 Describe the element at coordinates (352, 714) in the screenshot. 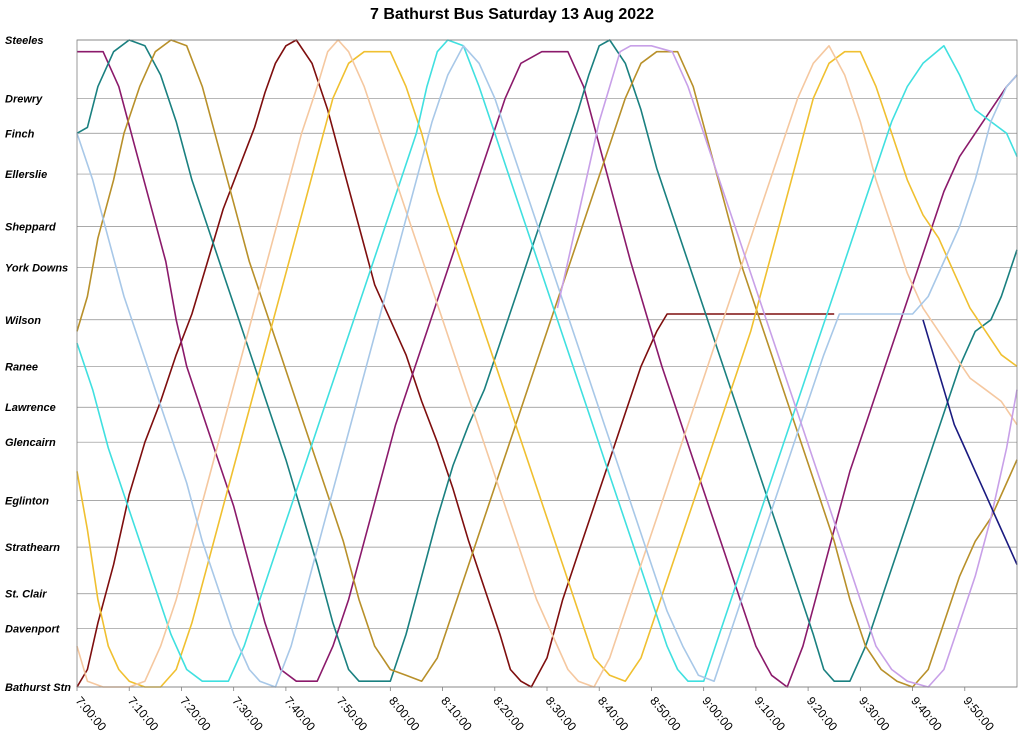

I see `time-tick-label: 7:50:00` at that location.